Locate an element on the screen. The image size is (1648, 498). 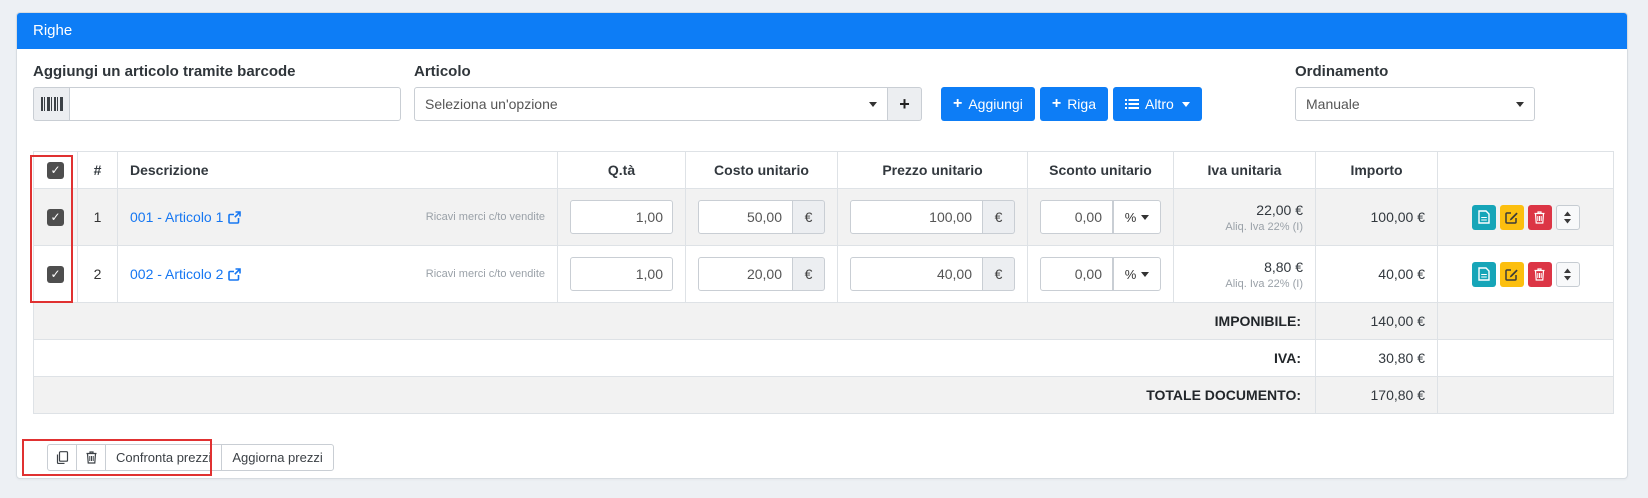
col-unit-vat: Iva unitaria is located at coordinates (1244, 170).